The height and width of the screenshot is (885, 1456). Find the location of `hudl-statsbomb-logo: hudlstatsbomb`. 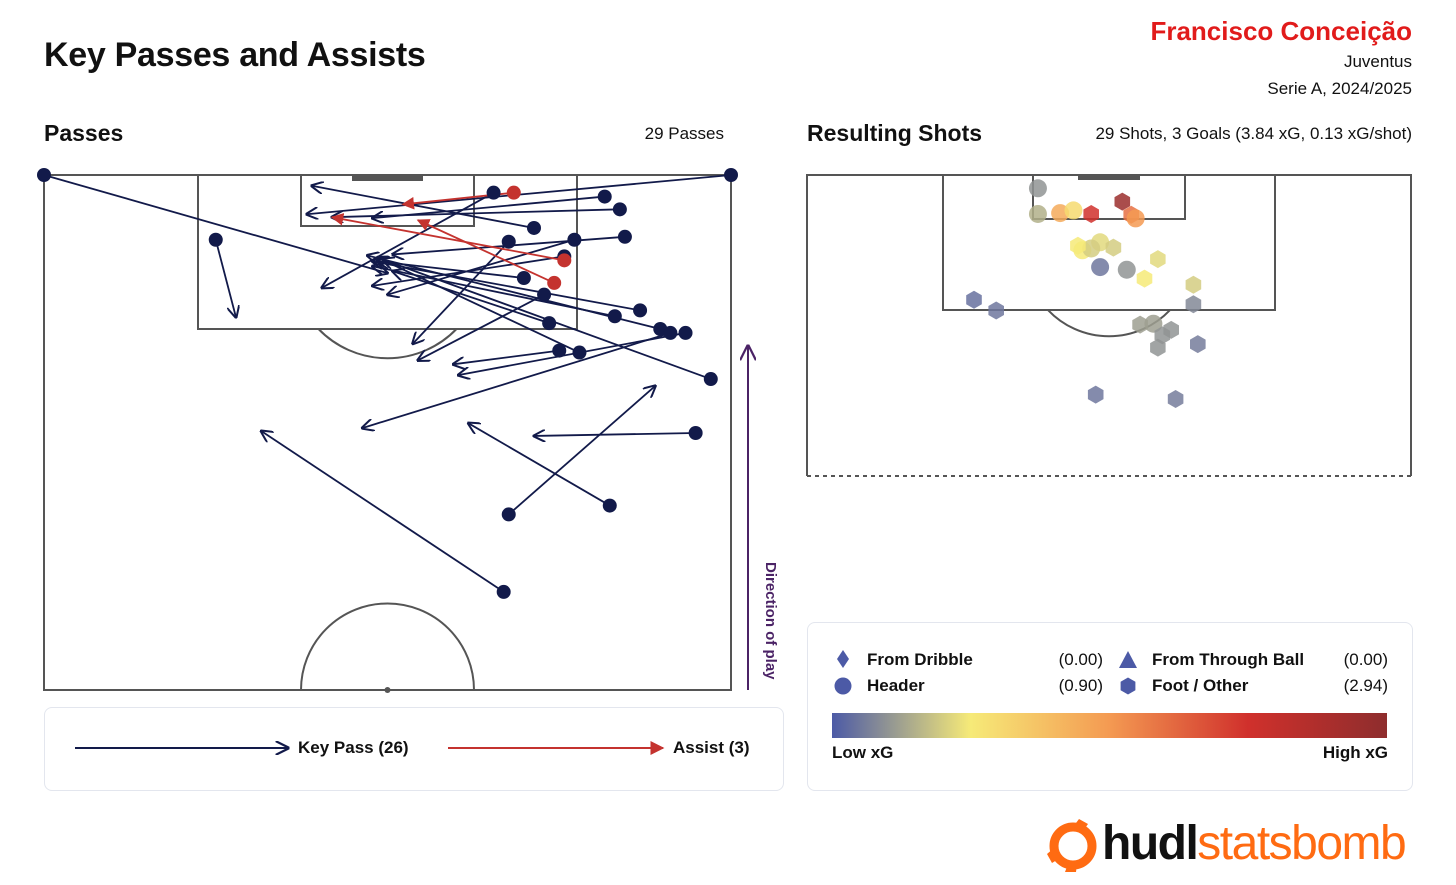

hudl-statsbomb-logo: hudlstatsbomb is located at coordinates (1229, 844).